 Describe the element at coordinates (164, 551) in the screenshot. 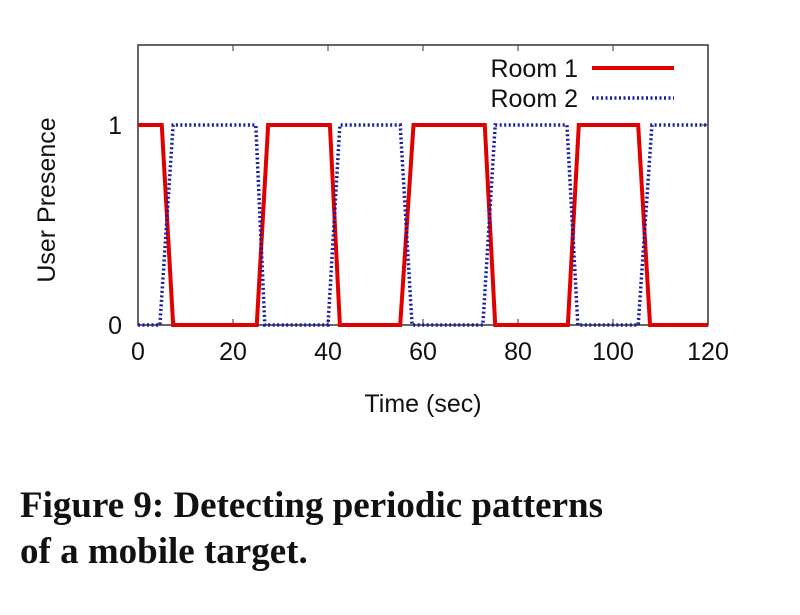

I see `caption-line-2: of a mobile target.` at that location.